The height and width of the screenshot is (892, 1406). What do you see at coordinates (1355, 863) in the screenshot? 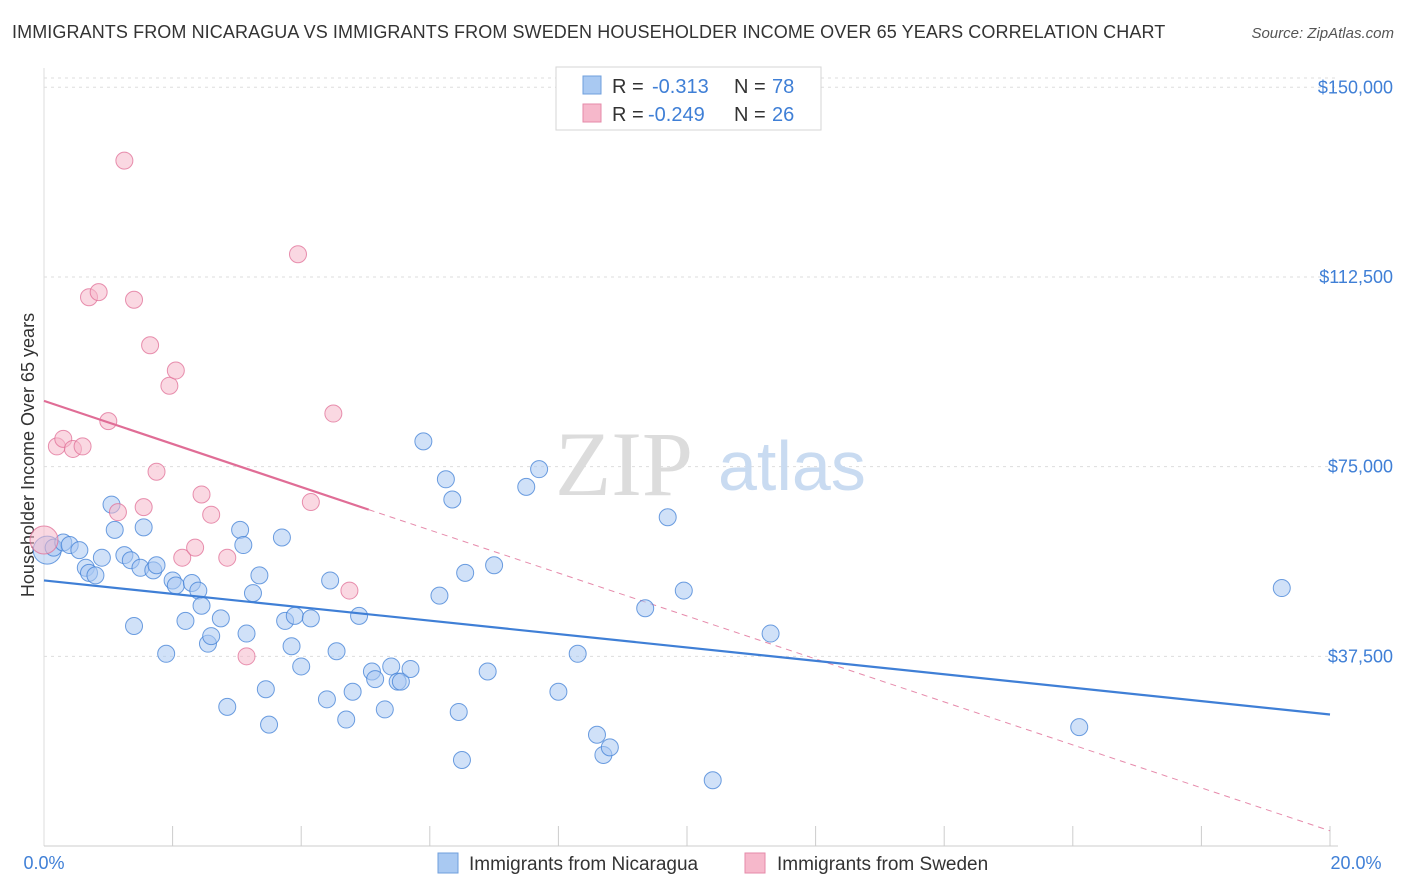
I see `x-tick-label-max: 20.0%` at bounding box center [1355, 863].